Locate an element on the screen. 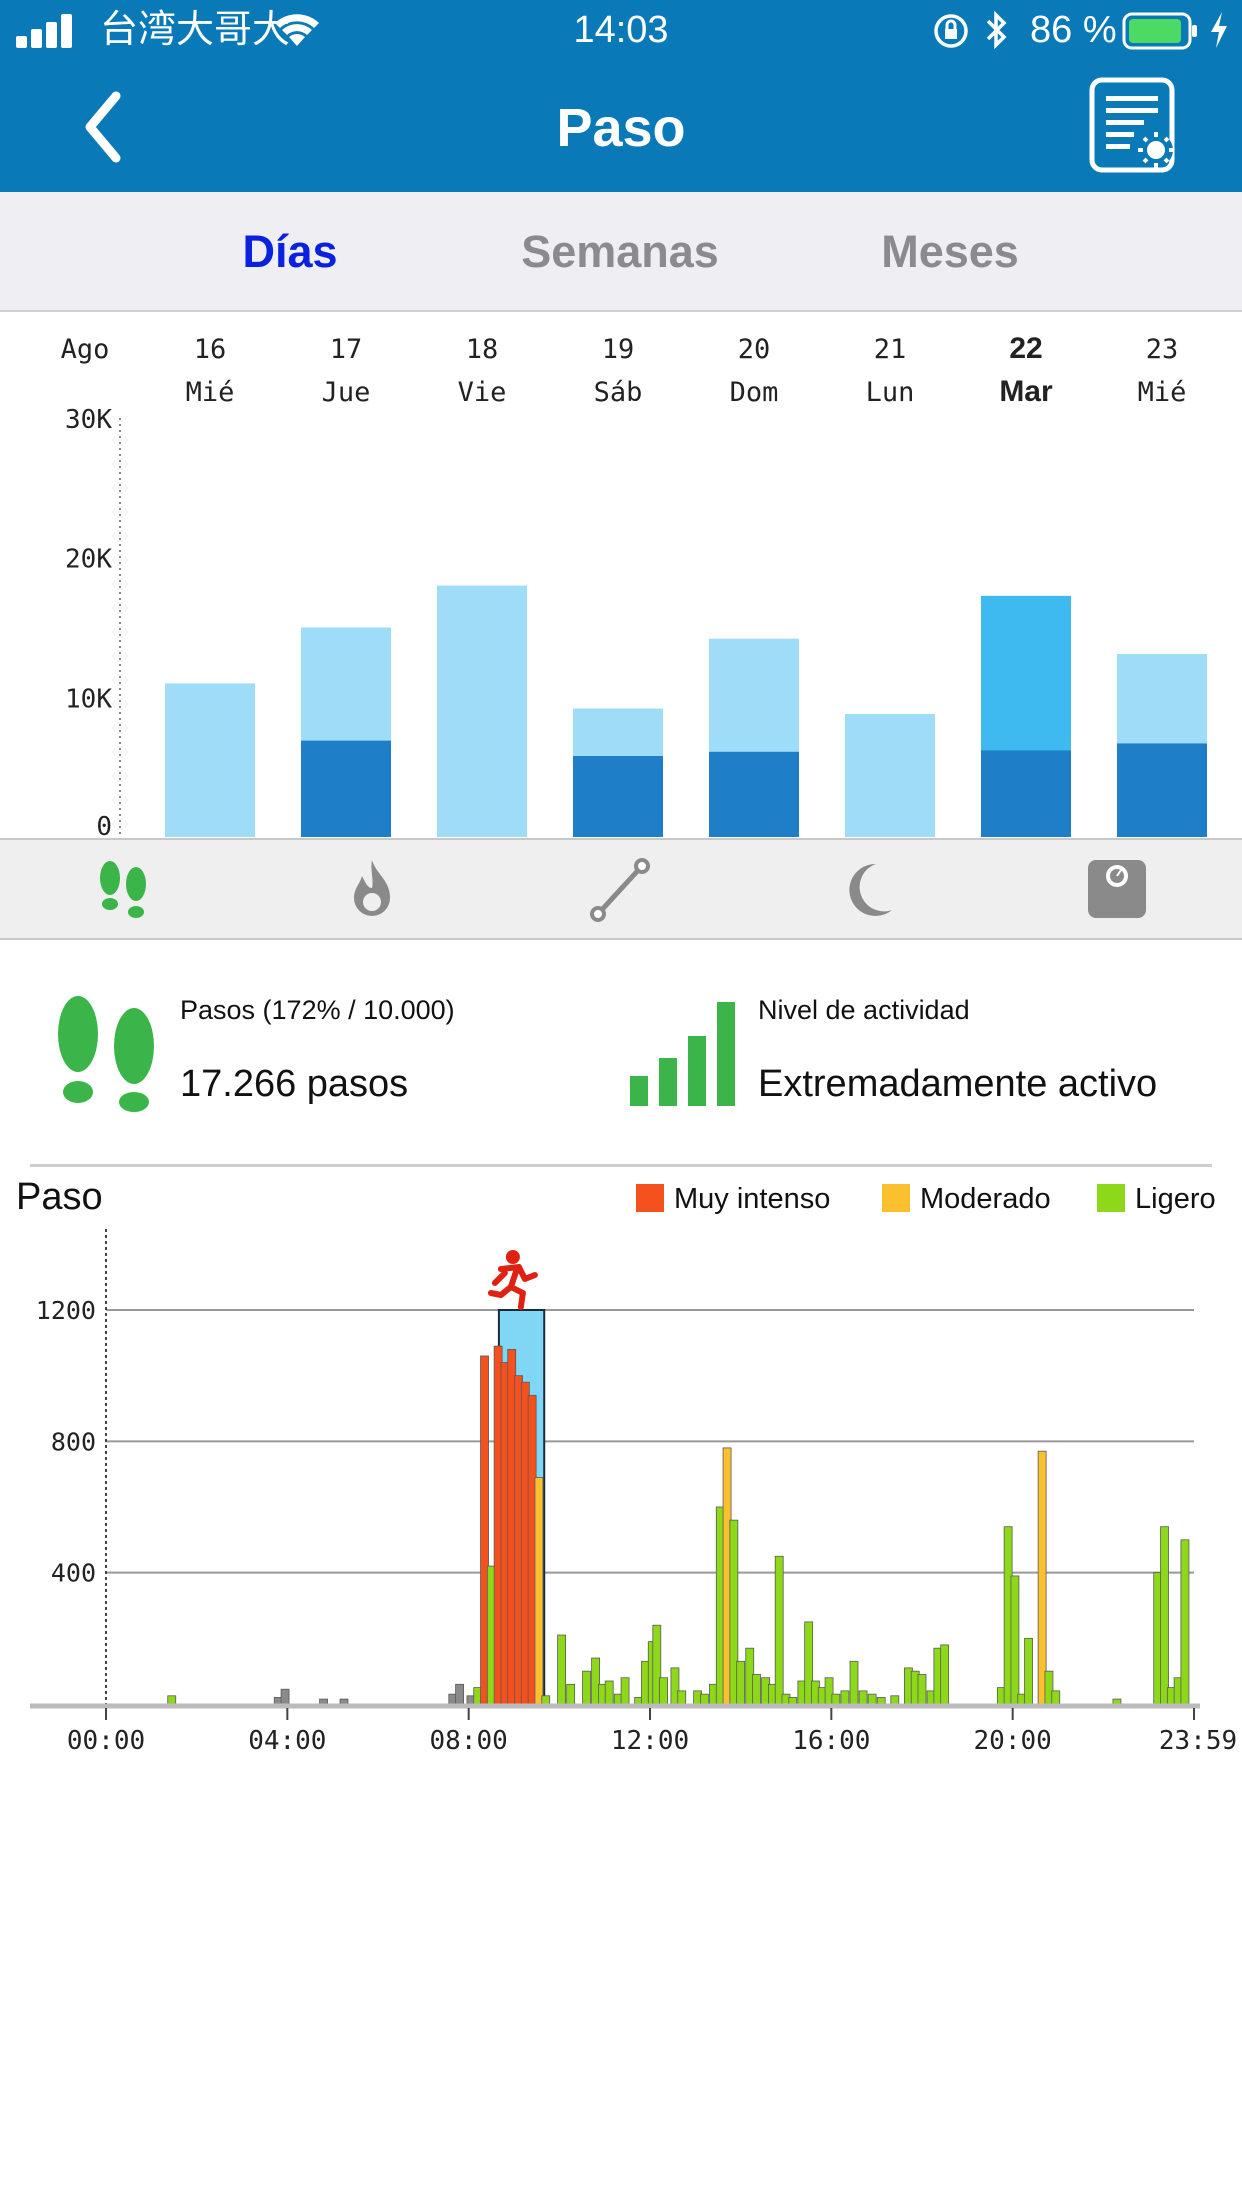 This screenshot has width=1242, height=2208. x-tick-label: 00:00 is located at coordinates (106, 1741).